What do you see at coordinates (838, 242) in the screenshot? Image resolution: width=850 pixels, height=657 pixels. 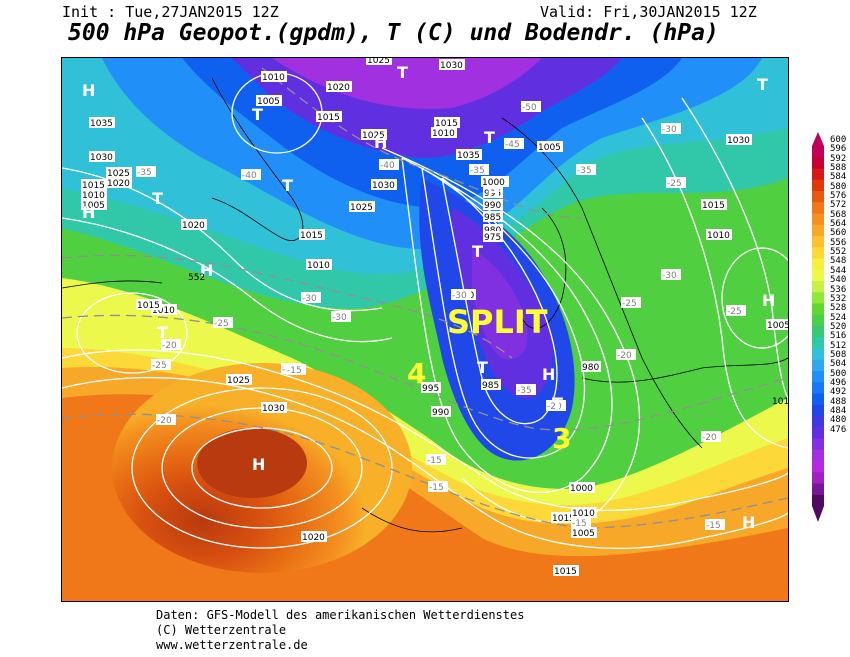 I see `legend-value: 556` at bounding box center [838, 242].